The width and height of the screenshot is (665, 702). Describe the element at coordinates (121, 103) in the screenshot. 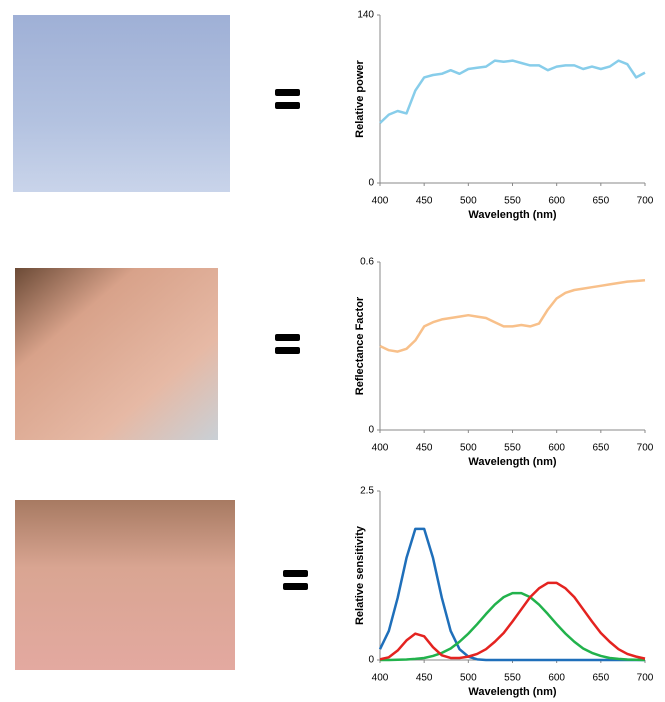

I see `sky-photo` at that location.